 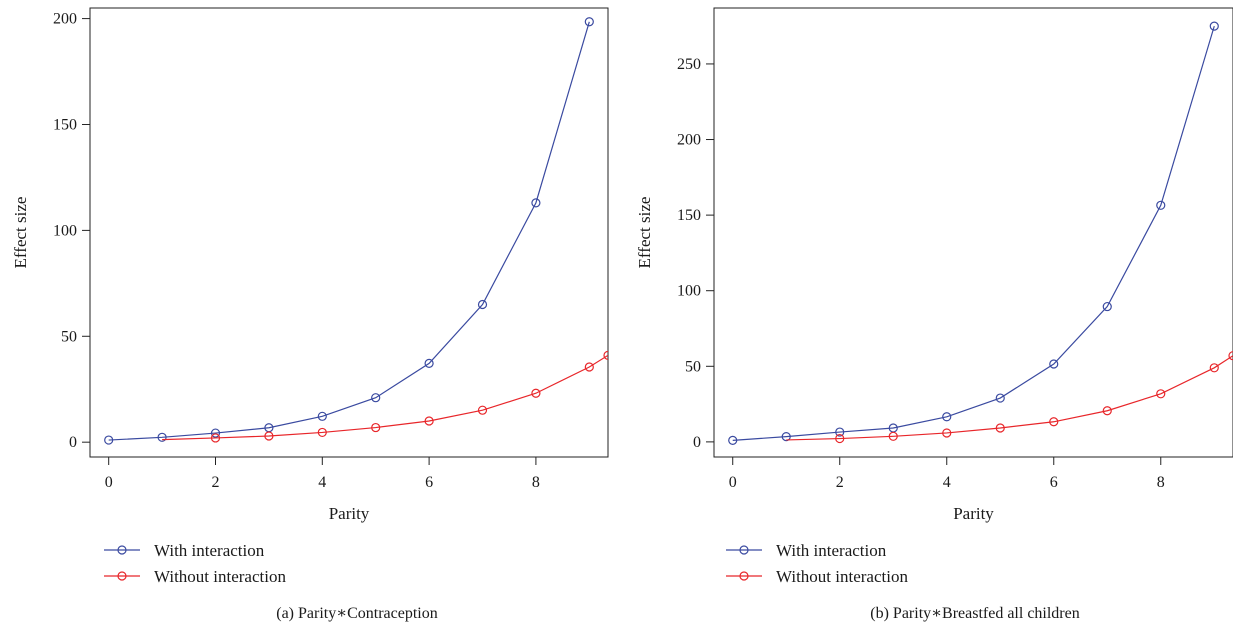 What do you see at coordinates (357, 613) in the screenshot?
I see `panel-caption: (a) Parity∗Contraception` at bounding box center [357, 613].